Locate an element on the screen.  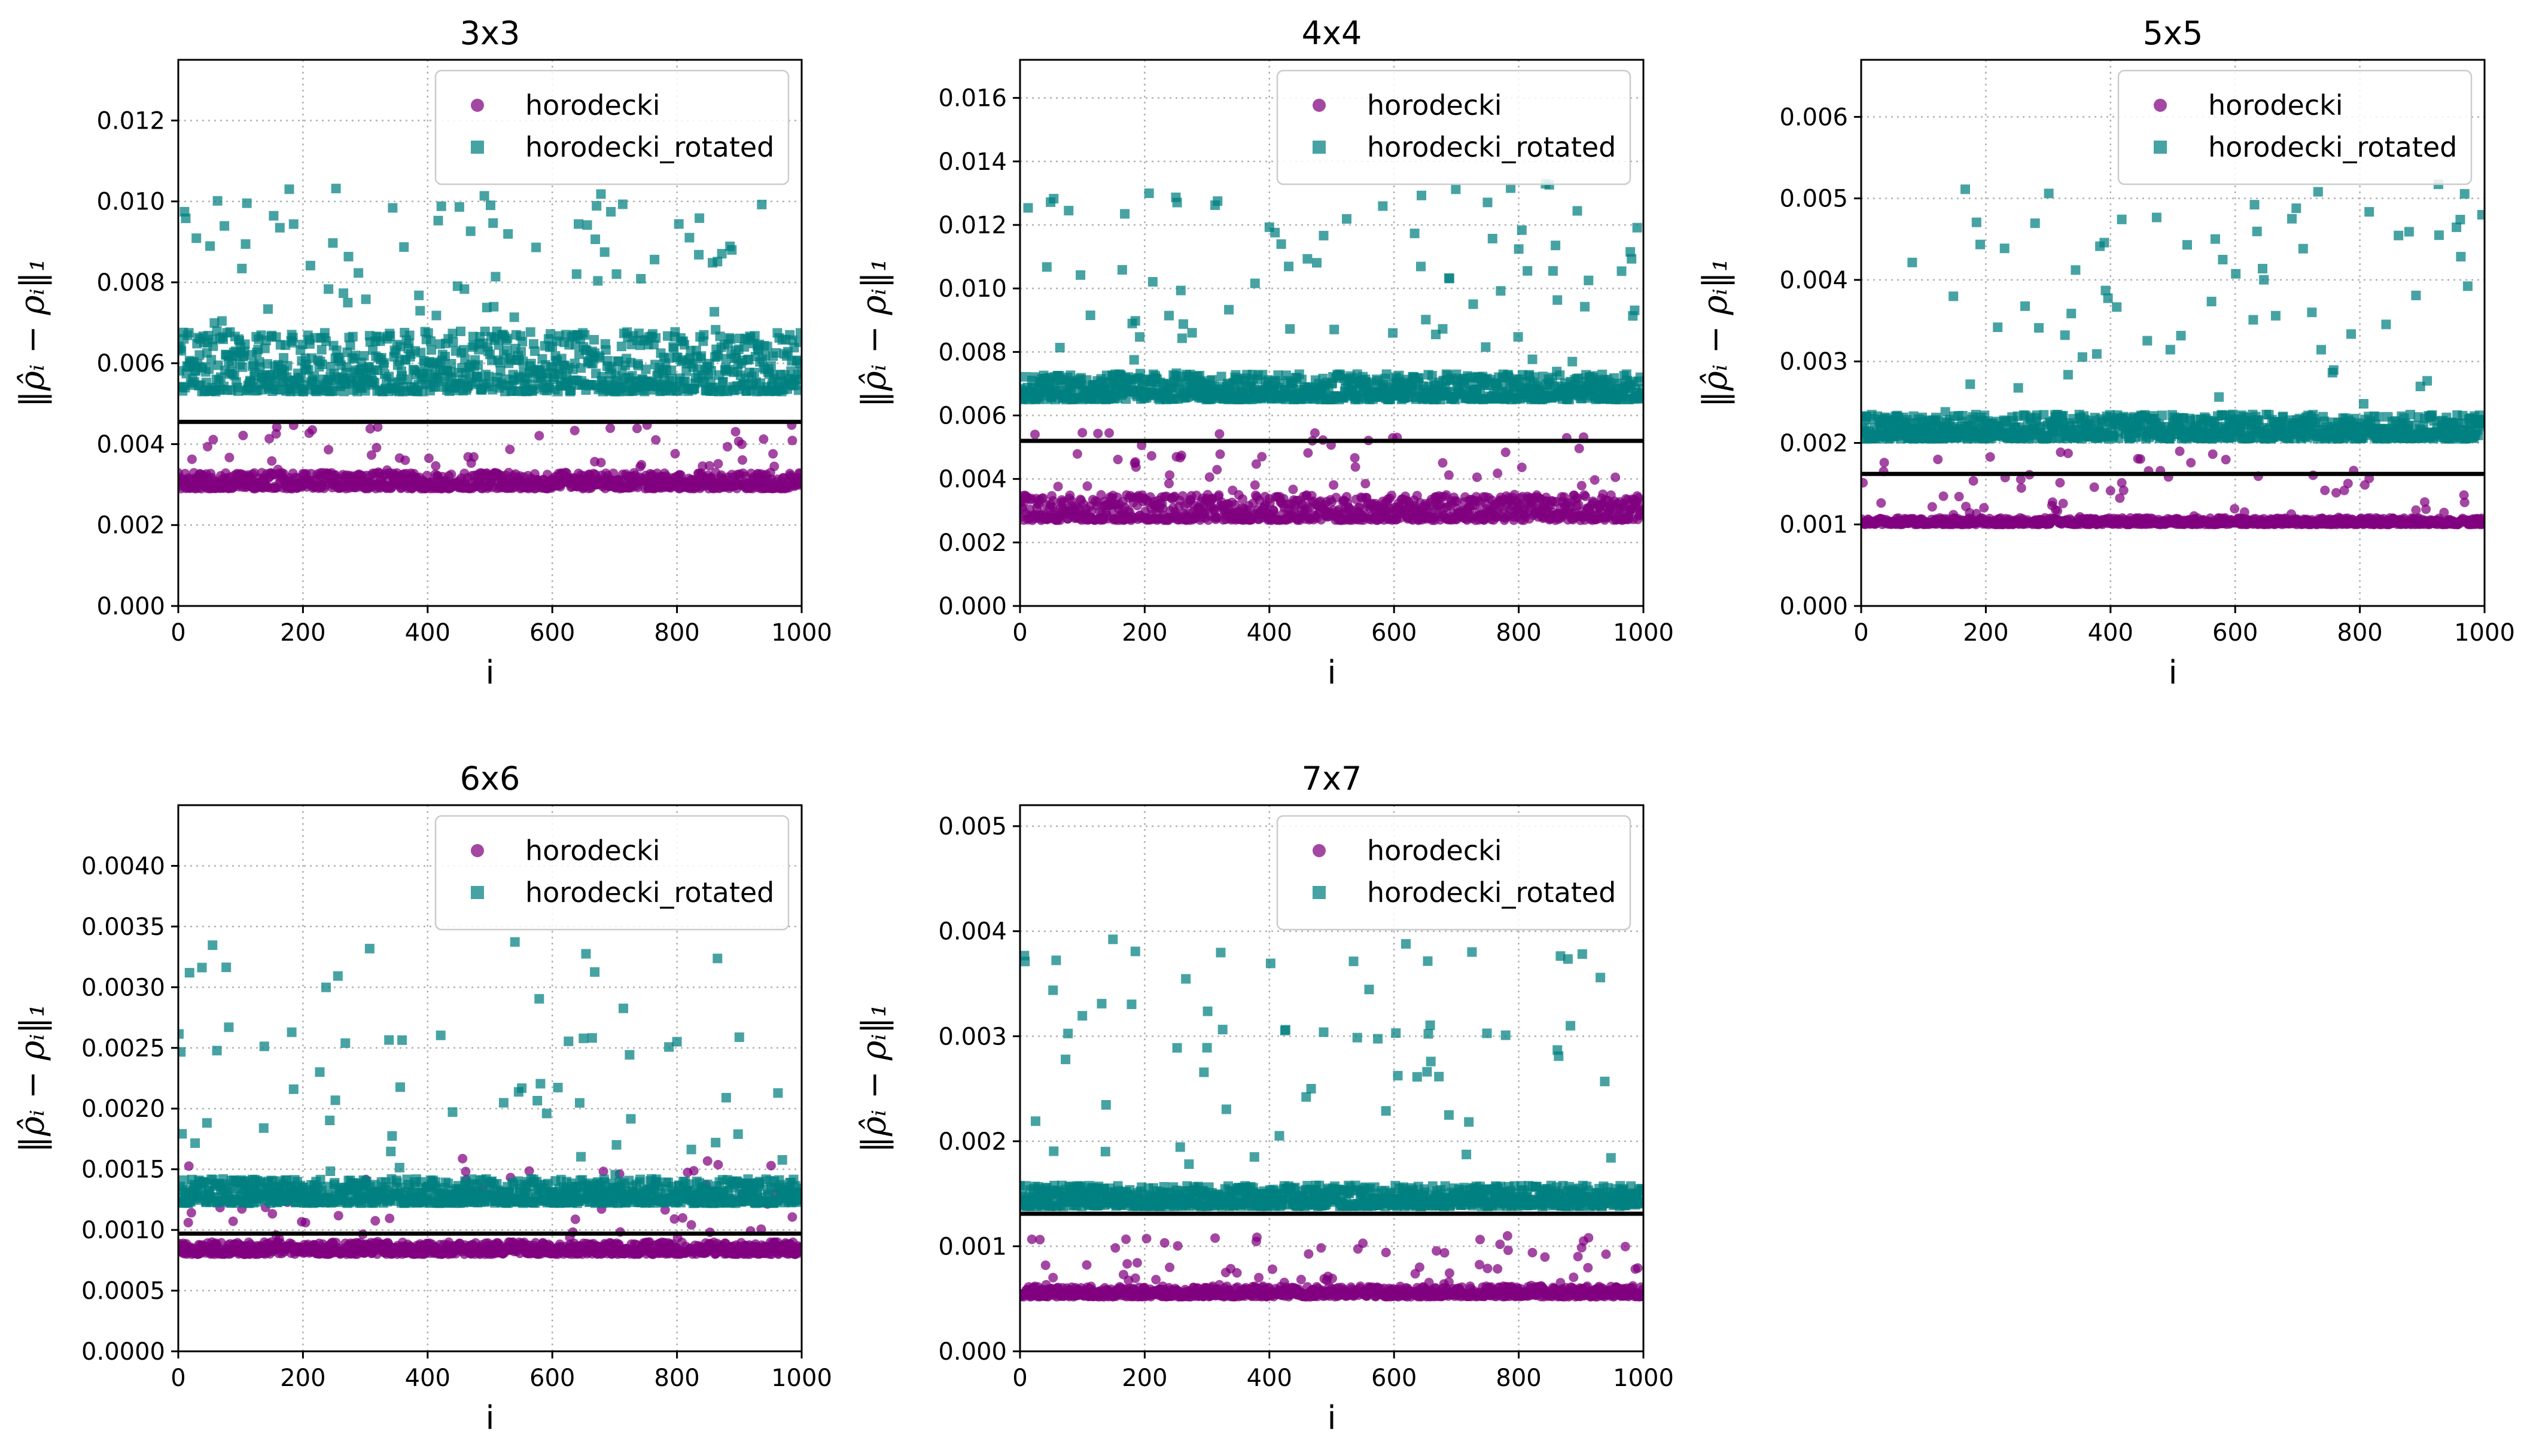
legend-box is located at coordinates (612, 127).